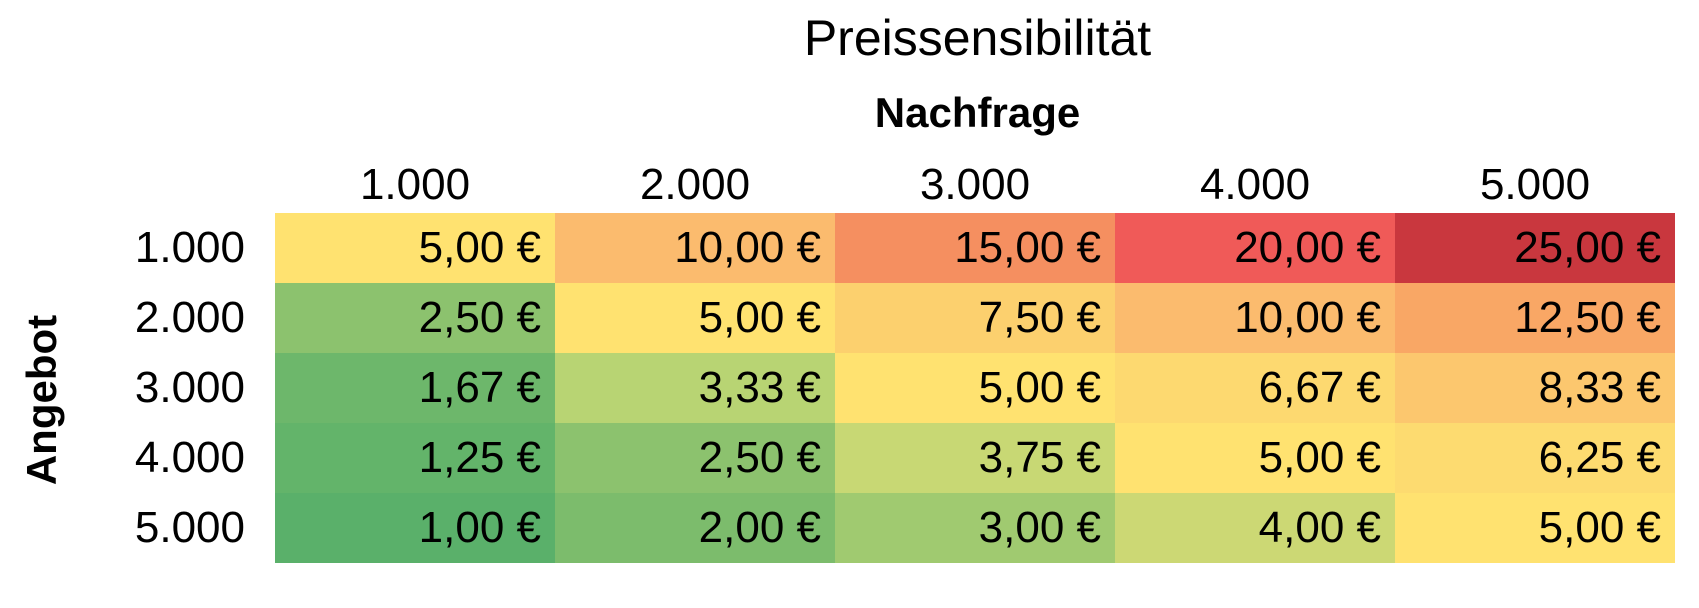 This screenshot has height=608, width=1699. Describe the element at coordinates (1535, 458) in the screenshot. I see `heatmap-cell: 6,25 €` at that location.